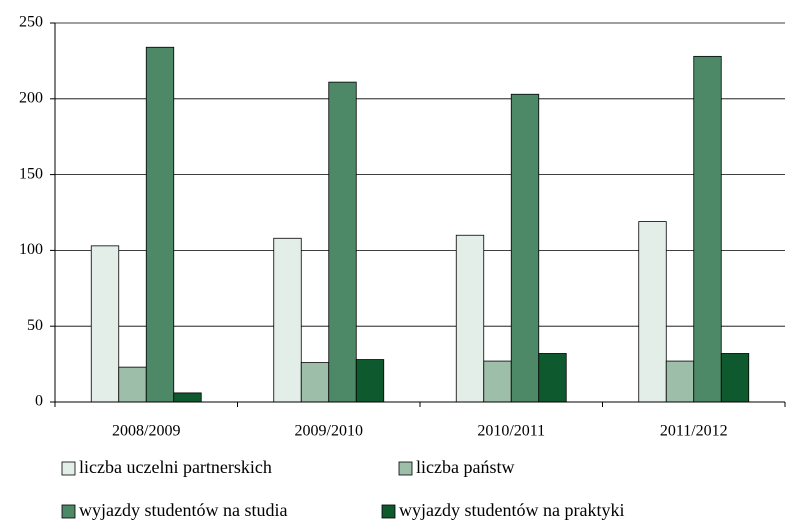  What do you see at coordinates (31, 97) in the screenshot?
I see `y-tick-label: 200` at bounding box center [31, 97].